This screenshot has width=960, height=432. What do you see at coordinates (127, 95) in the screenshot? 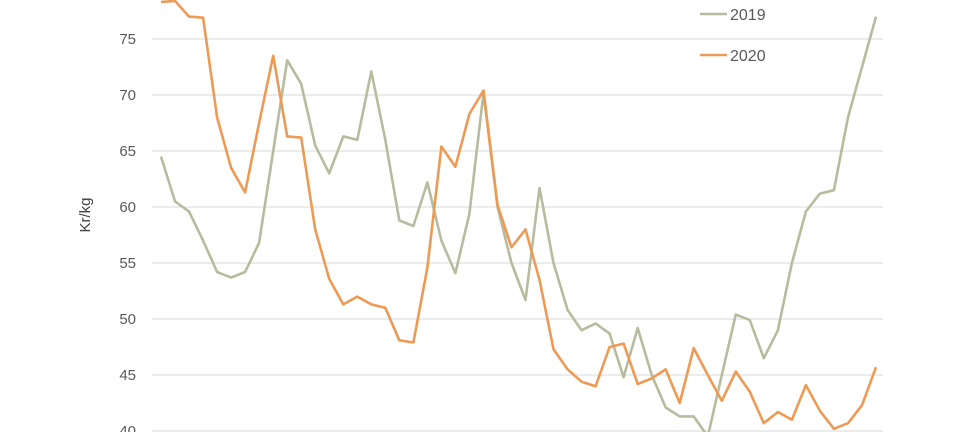
I see `y-tick-label: 70` at bounding box center [127, 95].